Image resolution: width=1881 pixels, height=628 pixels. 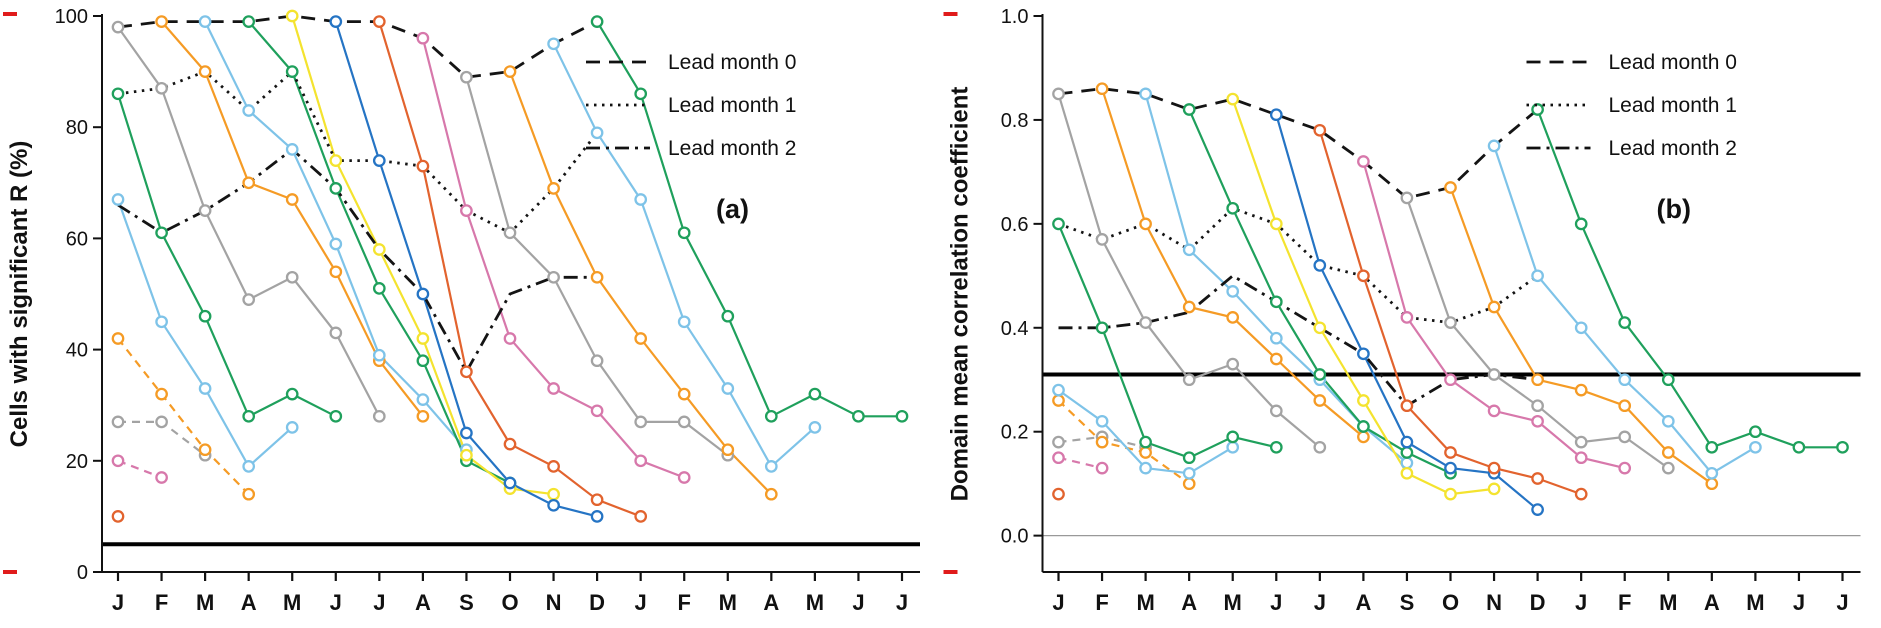 I want to click on series-init-jun, so click(x=466, y=269).